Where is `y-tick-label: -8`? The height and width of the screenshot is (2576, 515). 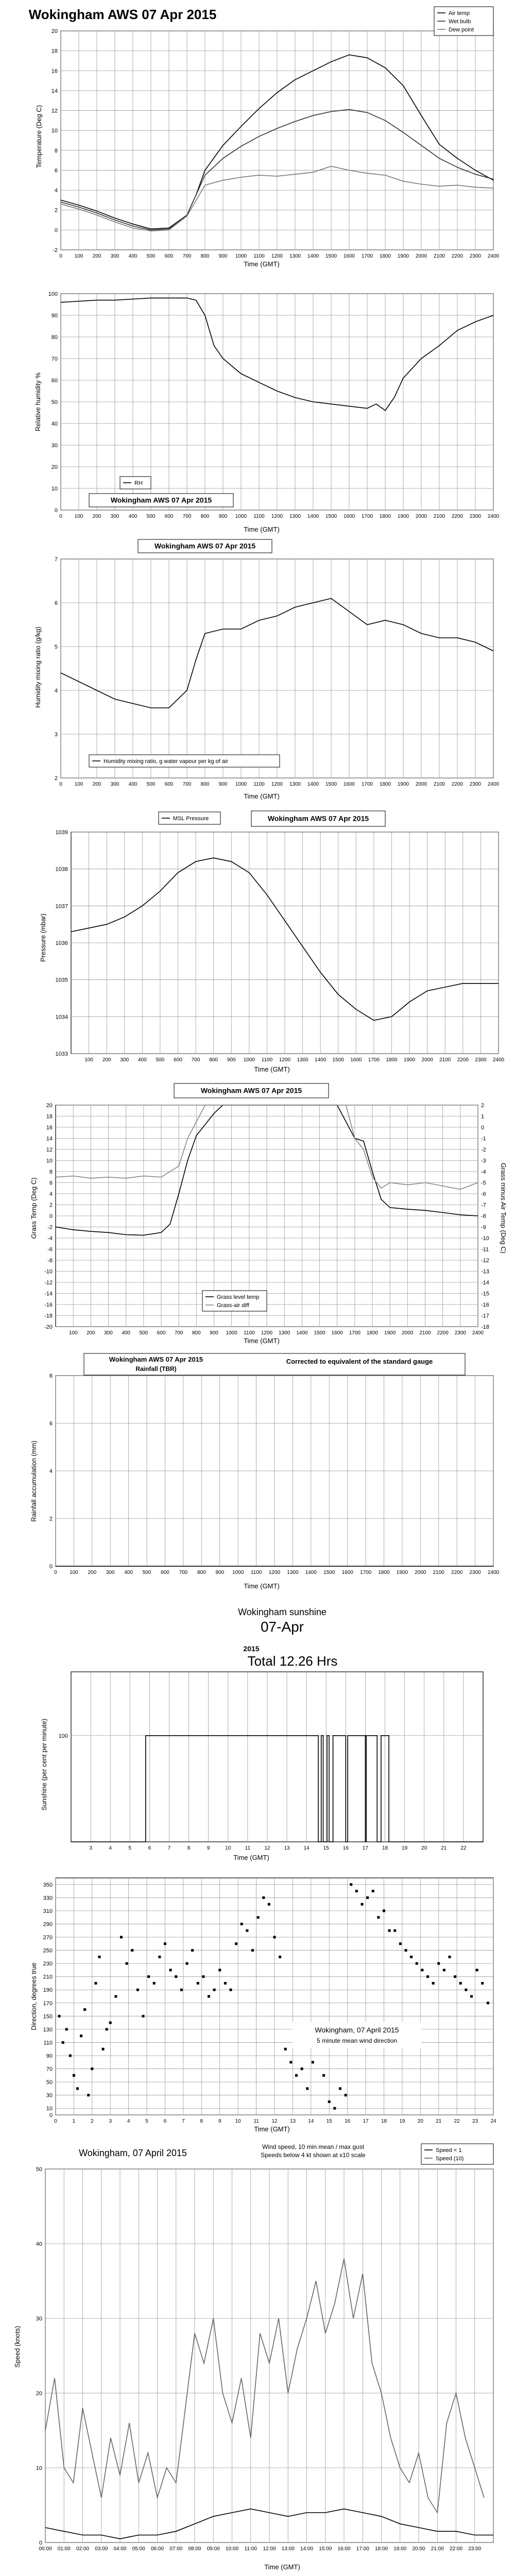 y-tick-label: -8 is located at coordinates (50, 1261).